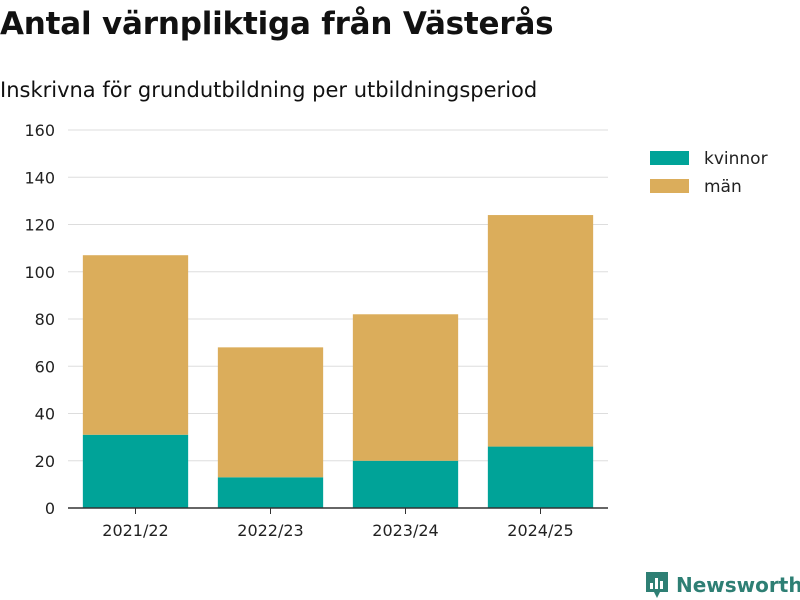 This screenshot has height=600, width=800. What do you see at coordinates (405, 387) in the screenshot?
I see `bar-män-2023/24` at bounding box center [405, 387].